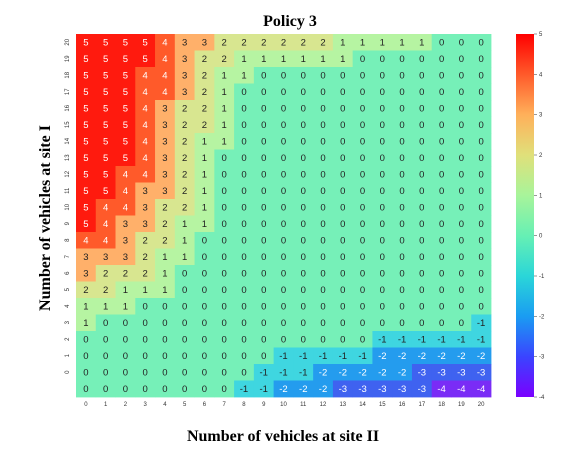 Image resolution: width=582 pixels, height=451 pixels. What do you see at coordinates (481, 405) in the screenshot?
I see `x-tick-label: 20` at bounding box center [481, 405].